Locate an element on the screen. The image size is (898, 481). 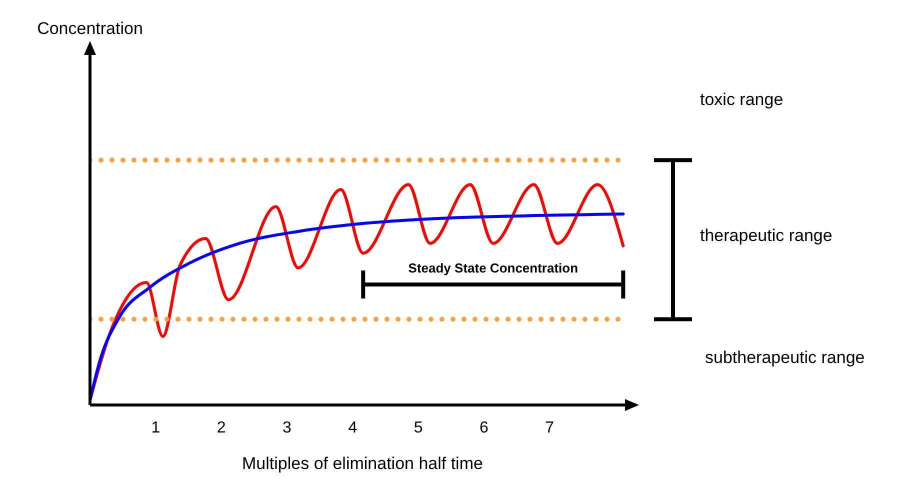
x-tick-label: 4 is located at coordinates (353, 427).